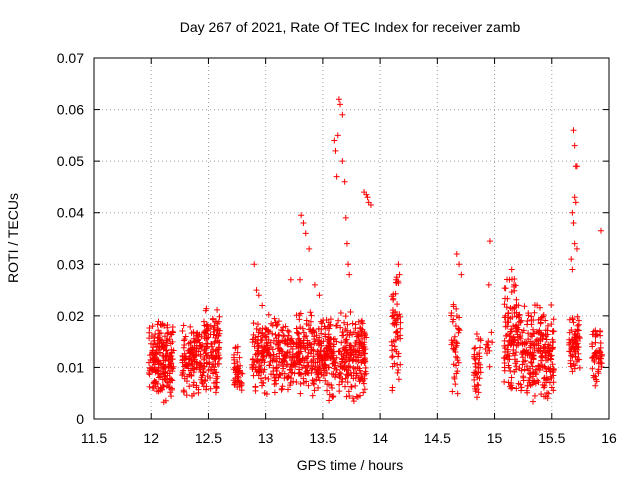 Image resolution: width=640 pixels, height=480 pixels. I want to click on y-tick-label: 0.04, so click(70, 213).